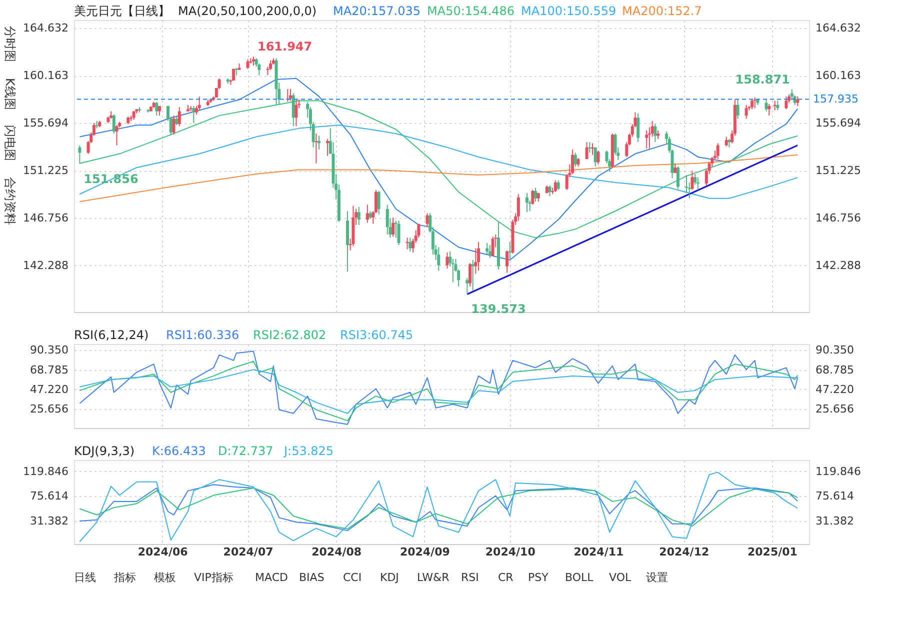 The image size is (911, 629). Describe the element at coordinates (433, 577) in the screenshot. I see `text: LW&R` at that location.